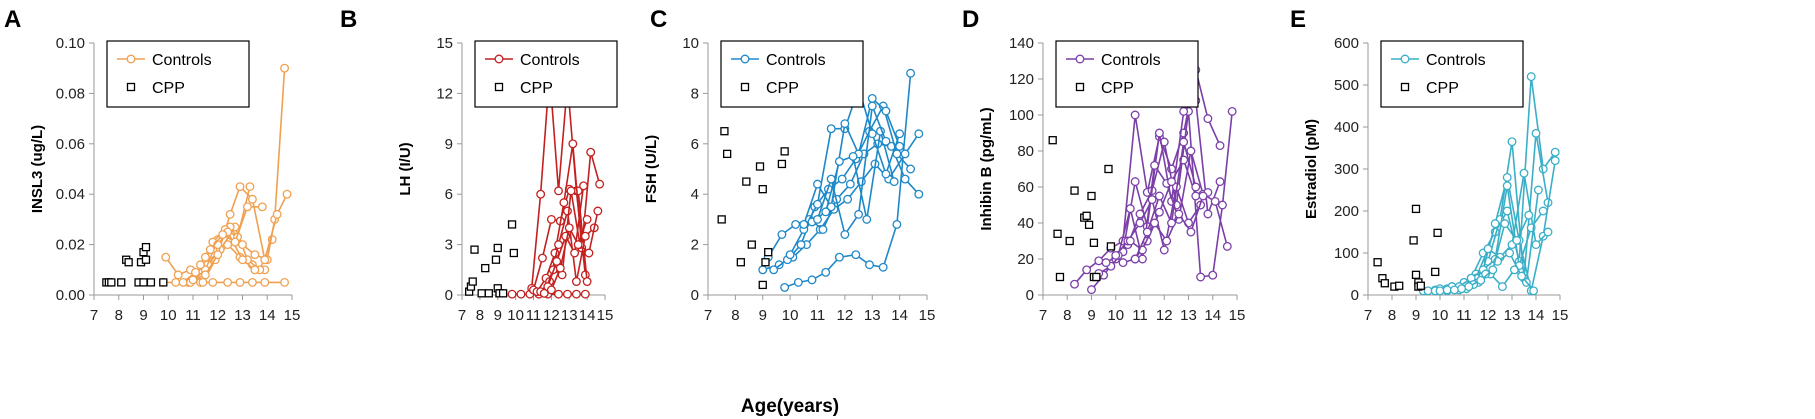 This screenshot has width=1815, height=419. Describe the element at coordinates (790, 315) in the screenshot. I see `panel-c-xtick-label: 10` at that location.